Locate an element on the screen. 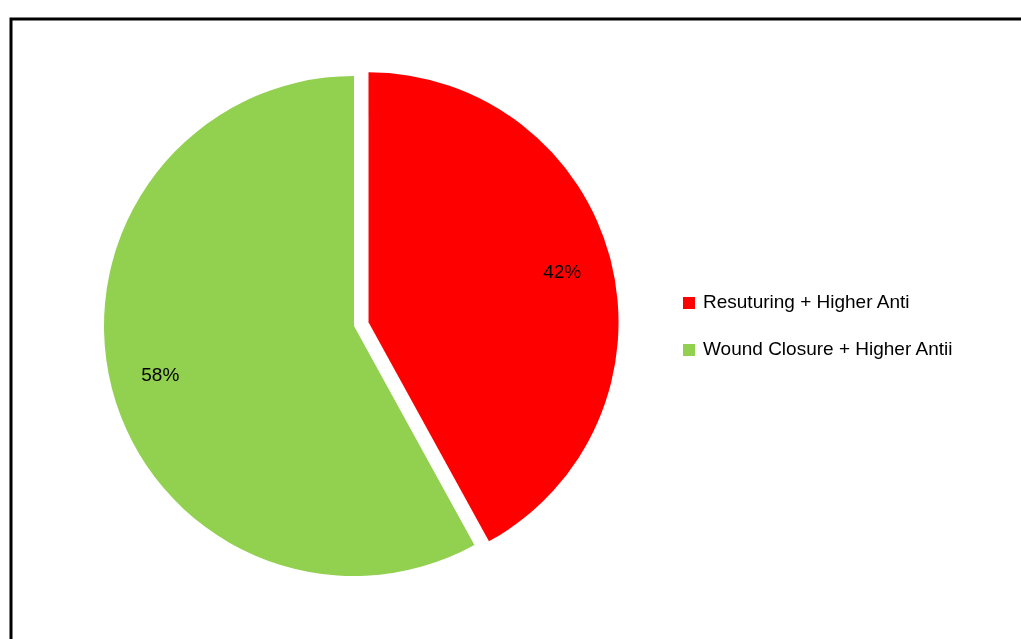  legend-label: Resuturing + Higher Anti is located at coordinates (806, 302).